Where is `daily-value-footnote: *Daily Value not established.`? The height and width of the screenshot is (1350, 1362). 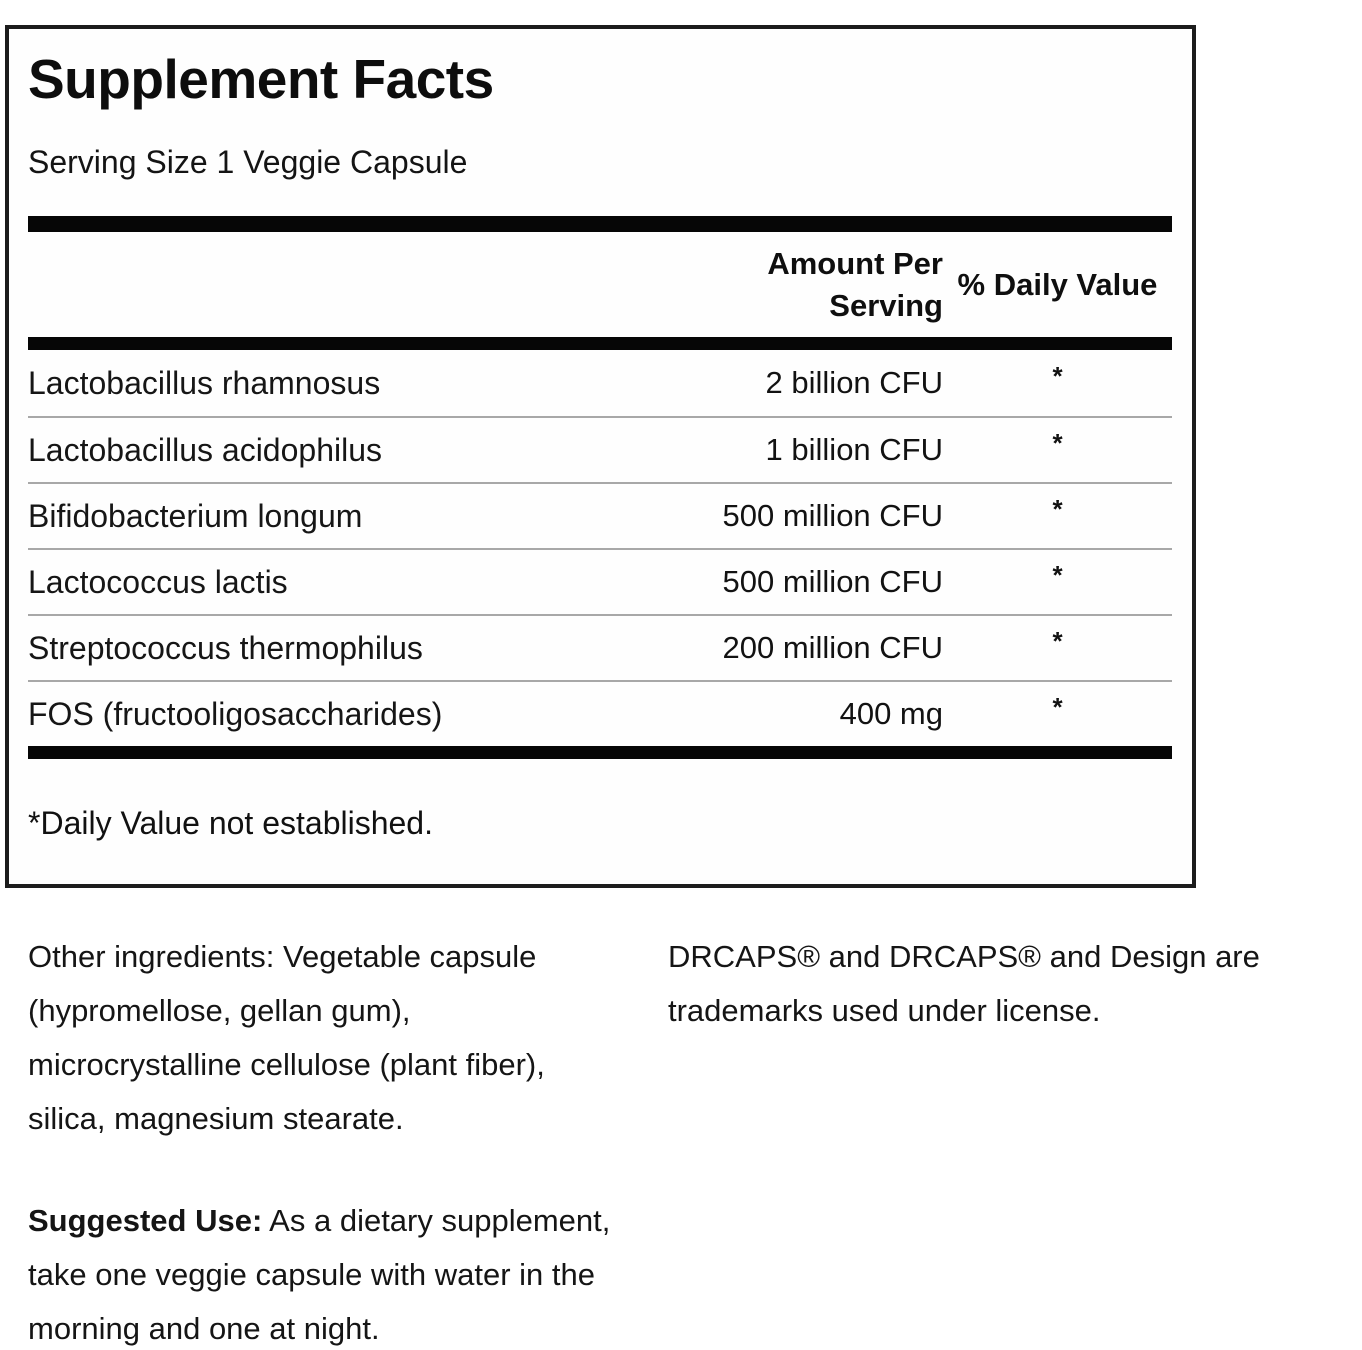 daily-value-footnote: *Daily Value not established. is located at coordinates (230, 823).